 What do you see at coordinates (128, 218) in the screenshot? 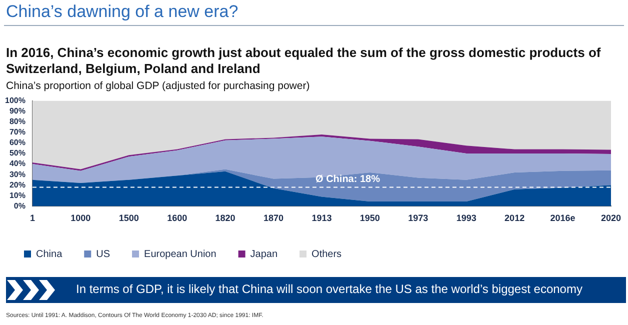
I see `x-tick-label: 1500` at bounding box center [128, 218].